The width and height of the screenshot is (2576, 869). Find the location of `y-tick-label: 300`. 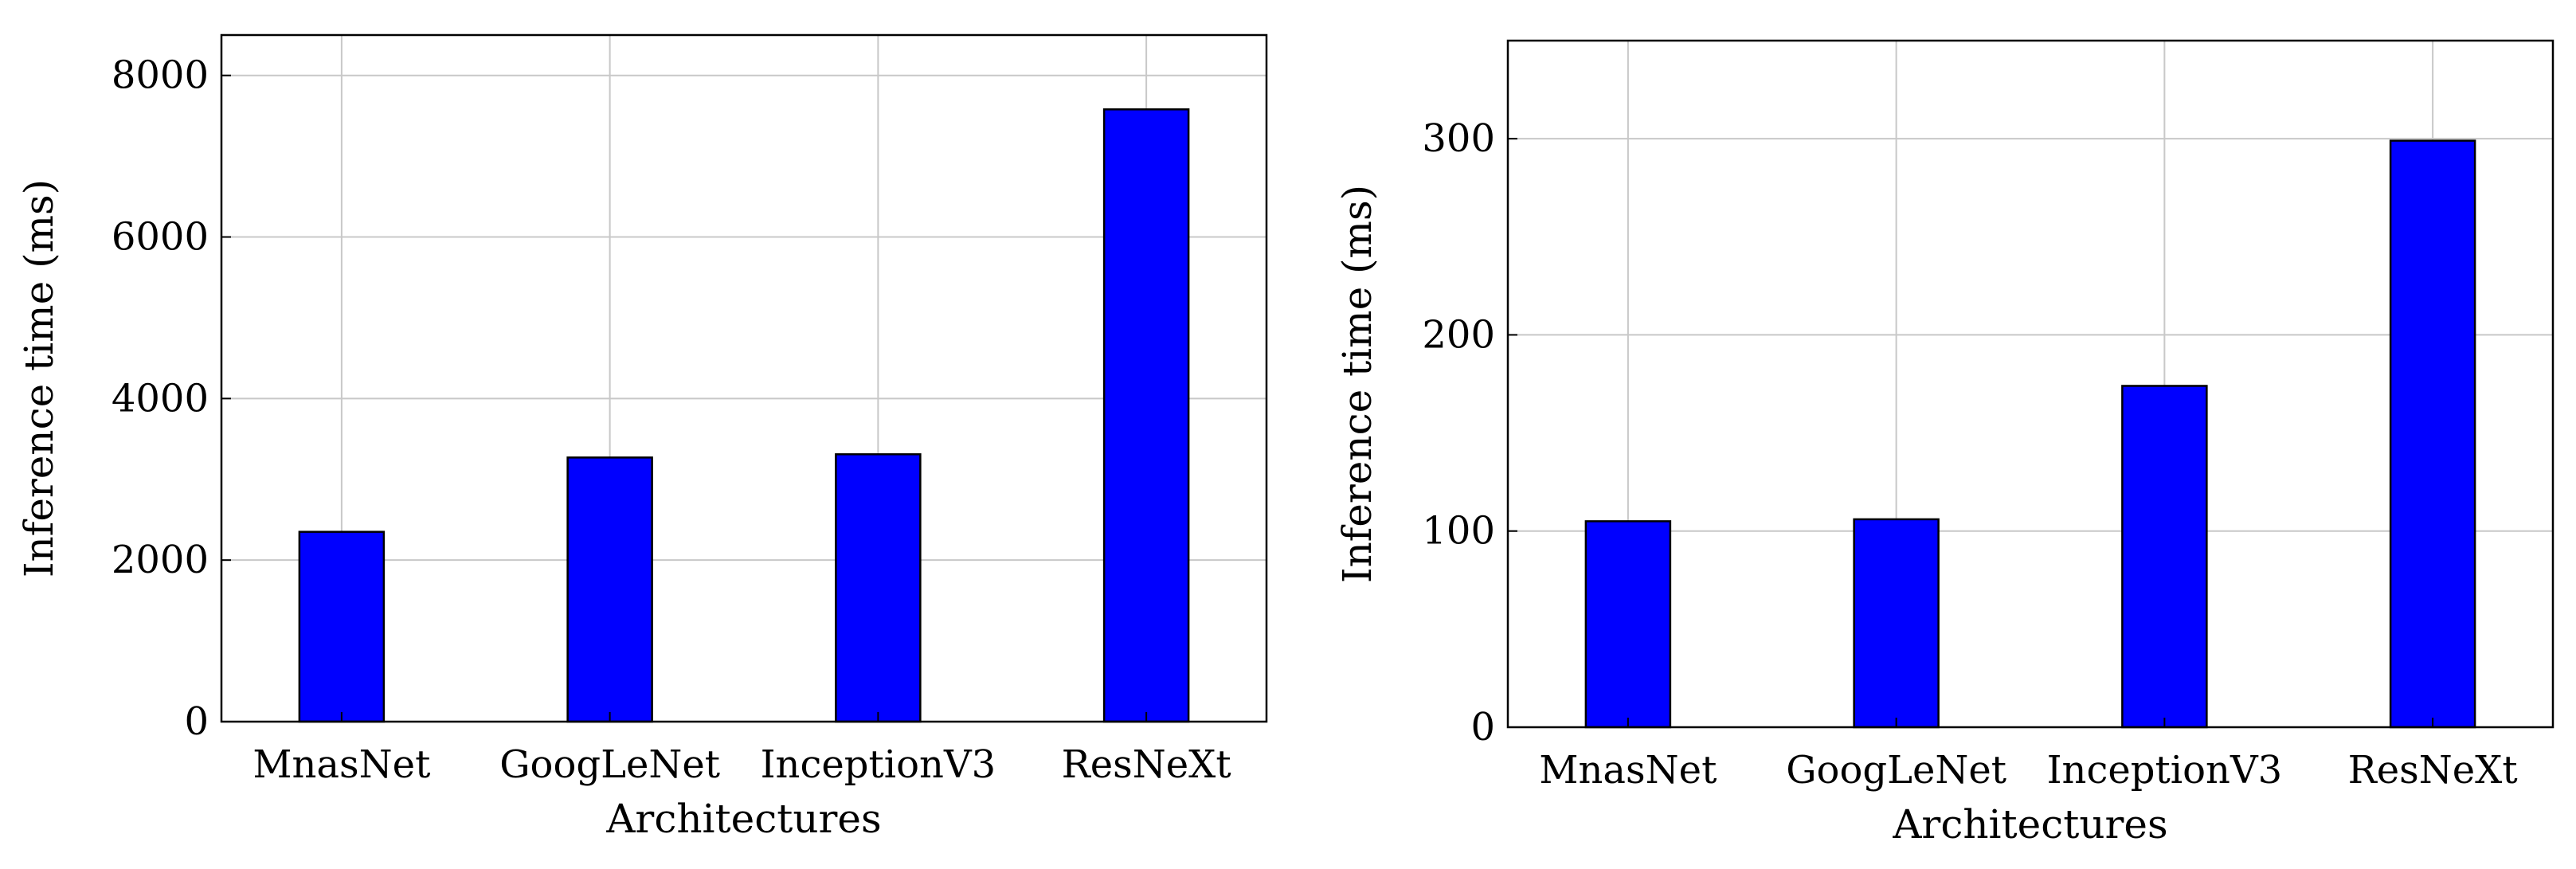

y-tick-label: 300 is located at coordinates (1458, 138).